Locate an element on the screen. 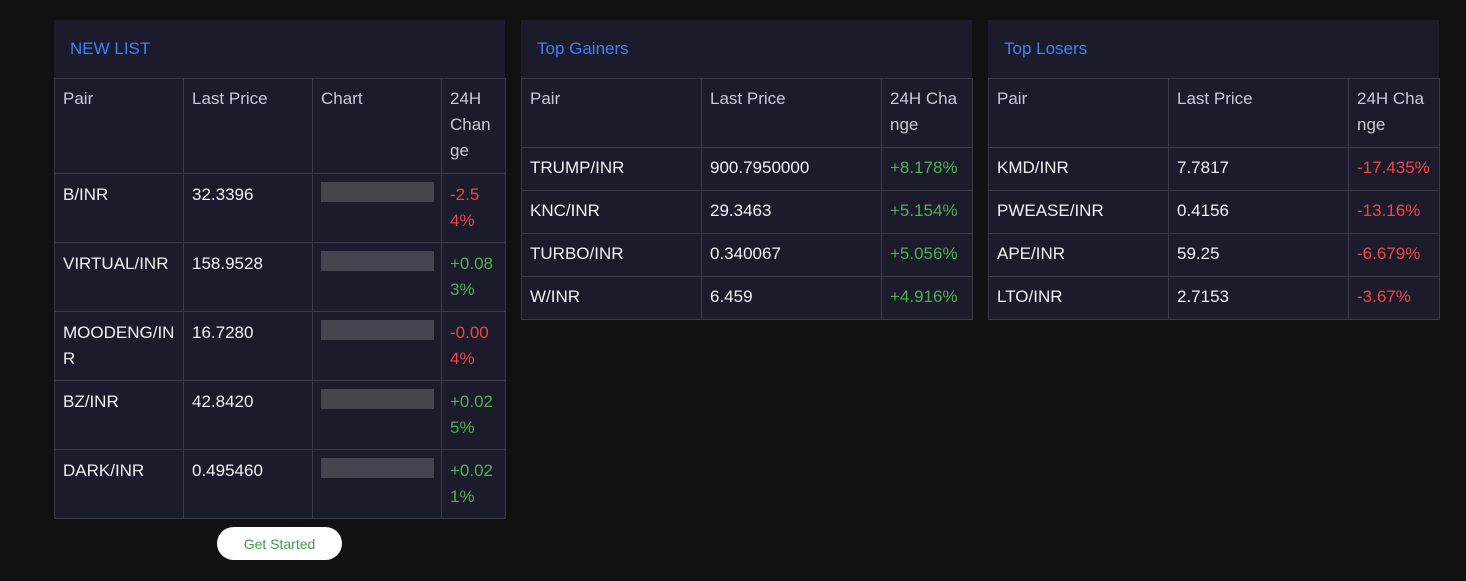 Image resolution: width=1466 pixels, height=581 pixels. price-cell: 0.340067 is located at coordinates (791, 255).